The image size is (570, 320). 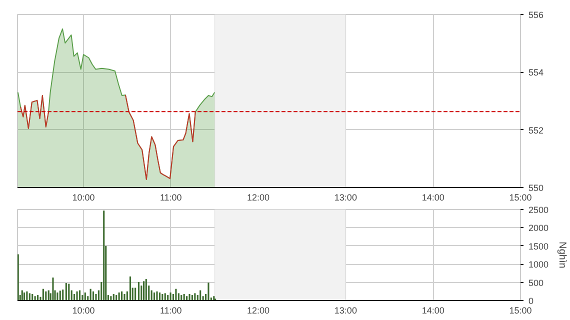 What do you see at coordinates (536, 15) in the screenshot?
I see `y-tick-label: 556` at bounding box center [536, 15].